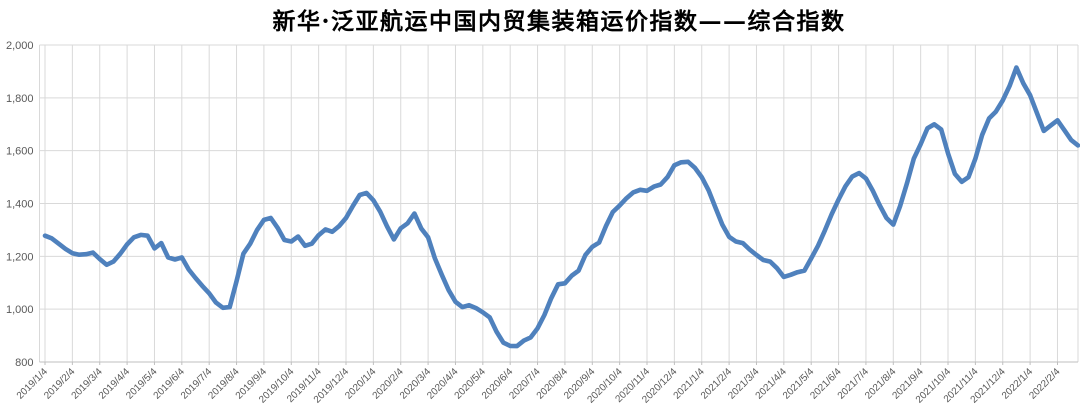  What do you see at coordinates (20, 99) in the screenshot?
I see `y-tick-label: 1,800` at bounding box center [20, 99].